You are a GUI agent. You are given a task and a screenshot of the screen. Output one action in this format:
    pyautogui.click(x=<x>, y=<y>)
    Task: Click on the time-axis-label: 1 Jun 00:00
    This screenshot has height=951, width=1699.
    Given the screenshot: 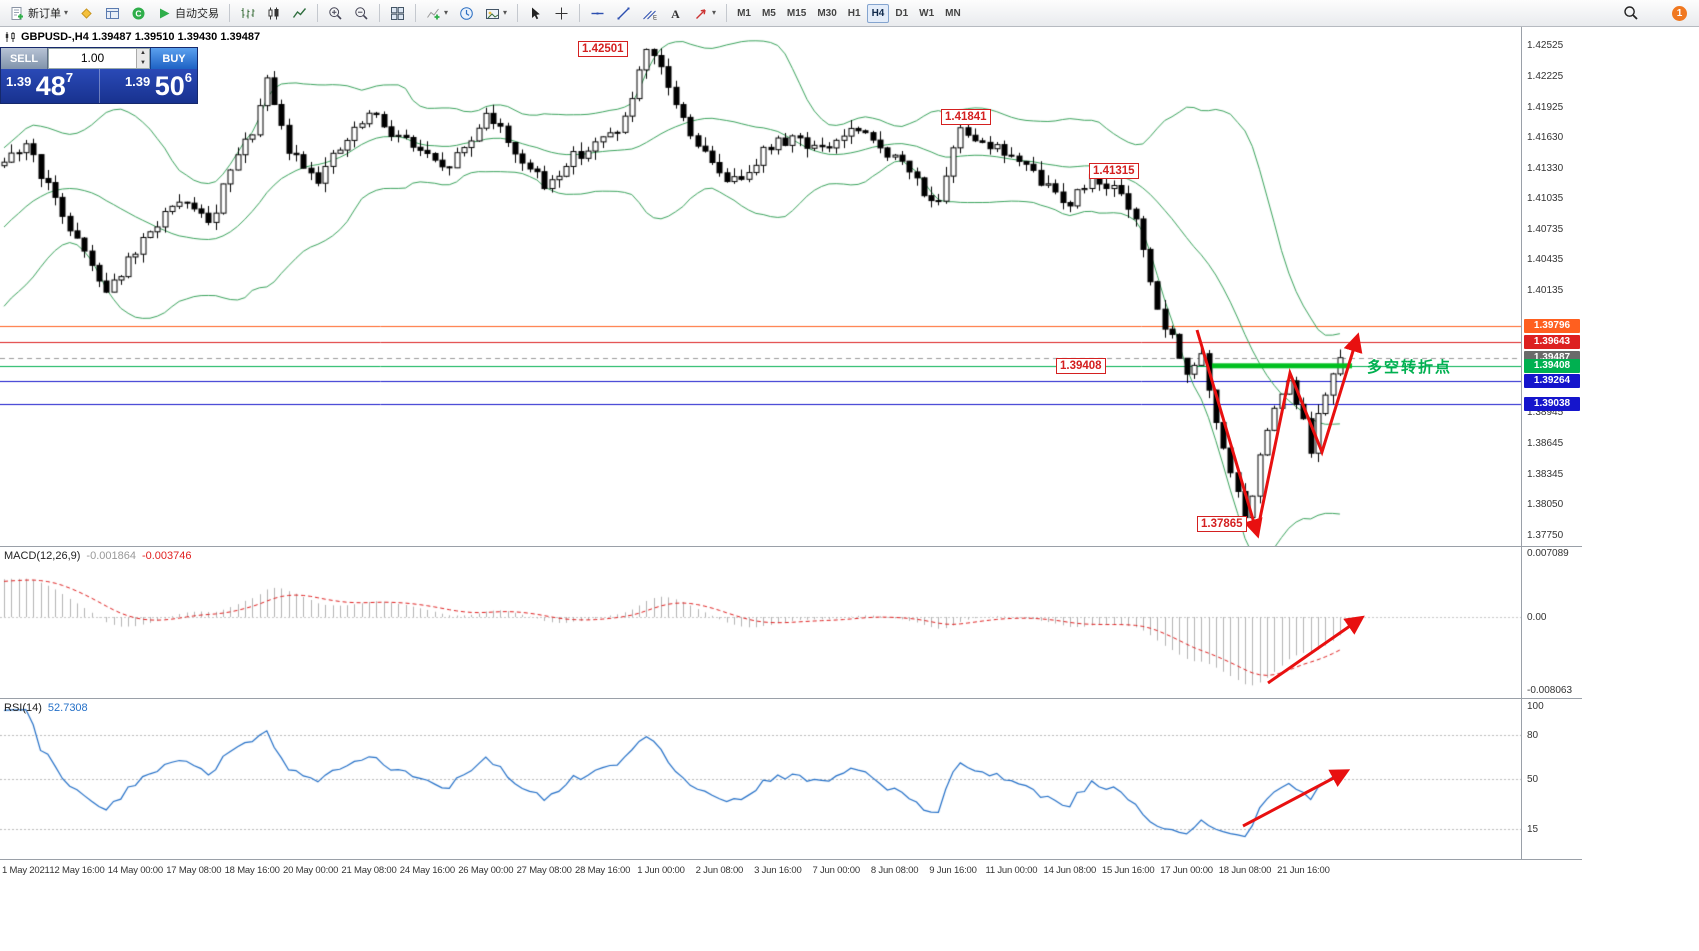 What is the action you would take?
    pyautogui.click(x=661, y=870)
    